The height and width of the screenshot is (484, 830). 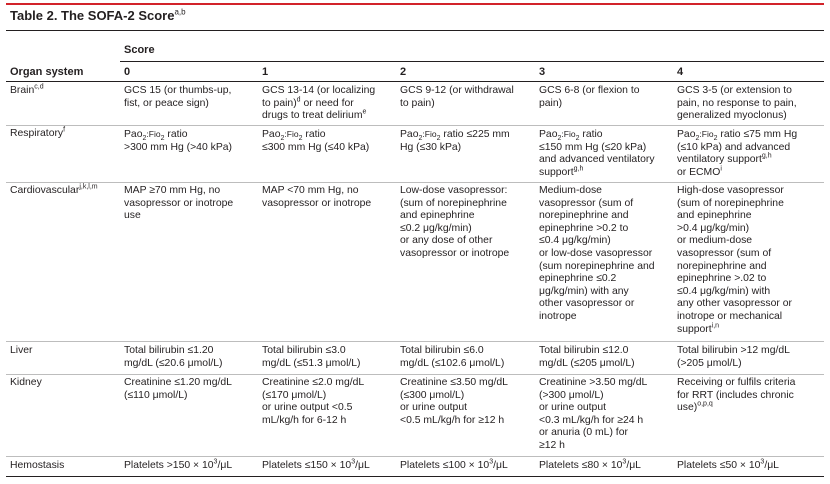 What do you see at coordinates (311, 357) in the screenshot?
I see `liver-score-1: Total bilirubin ≤3.0 mg/dL (≤51.3 μmol/L)` at bounding box center [311, 357].